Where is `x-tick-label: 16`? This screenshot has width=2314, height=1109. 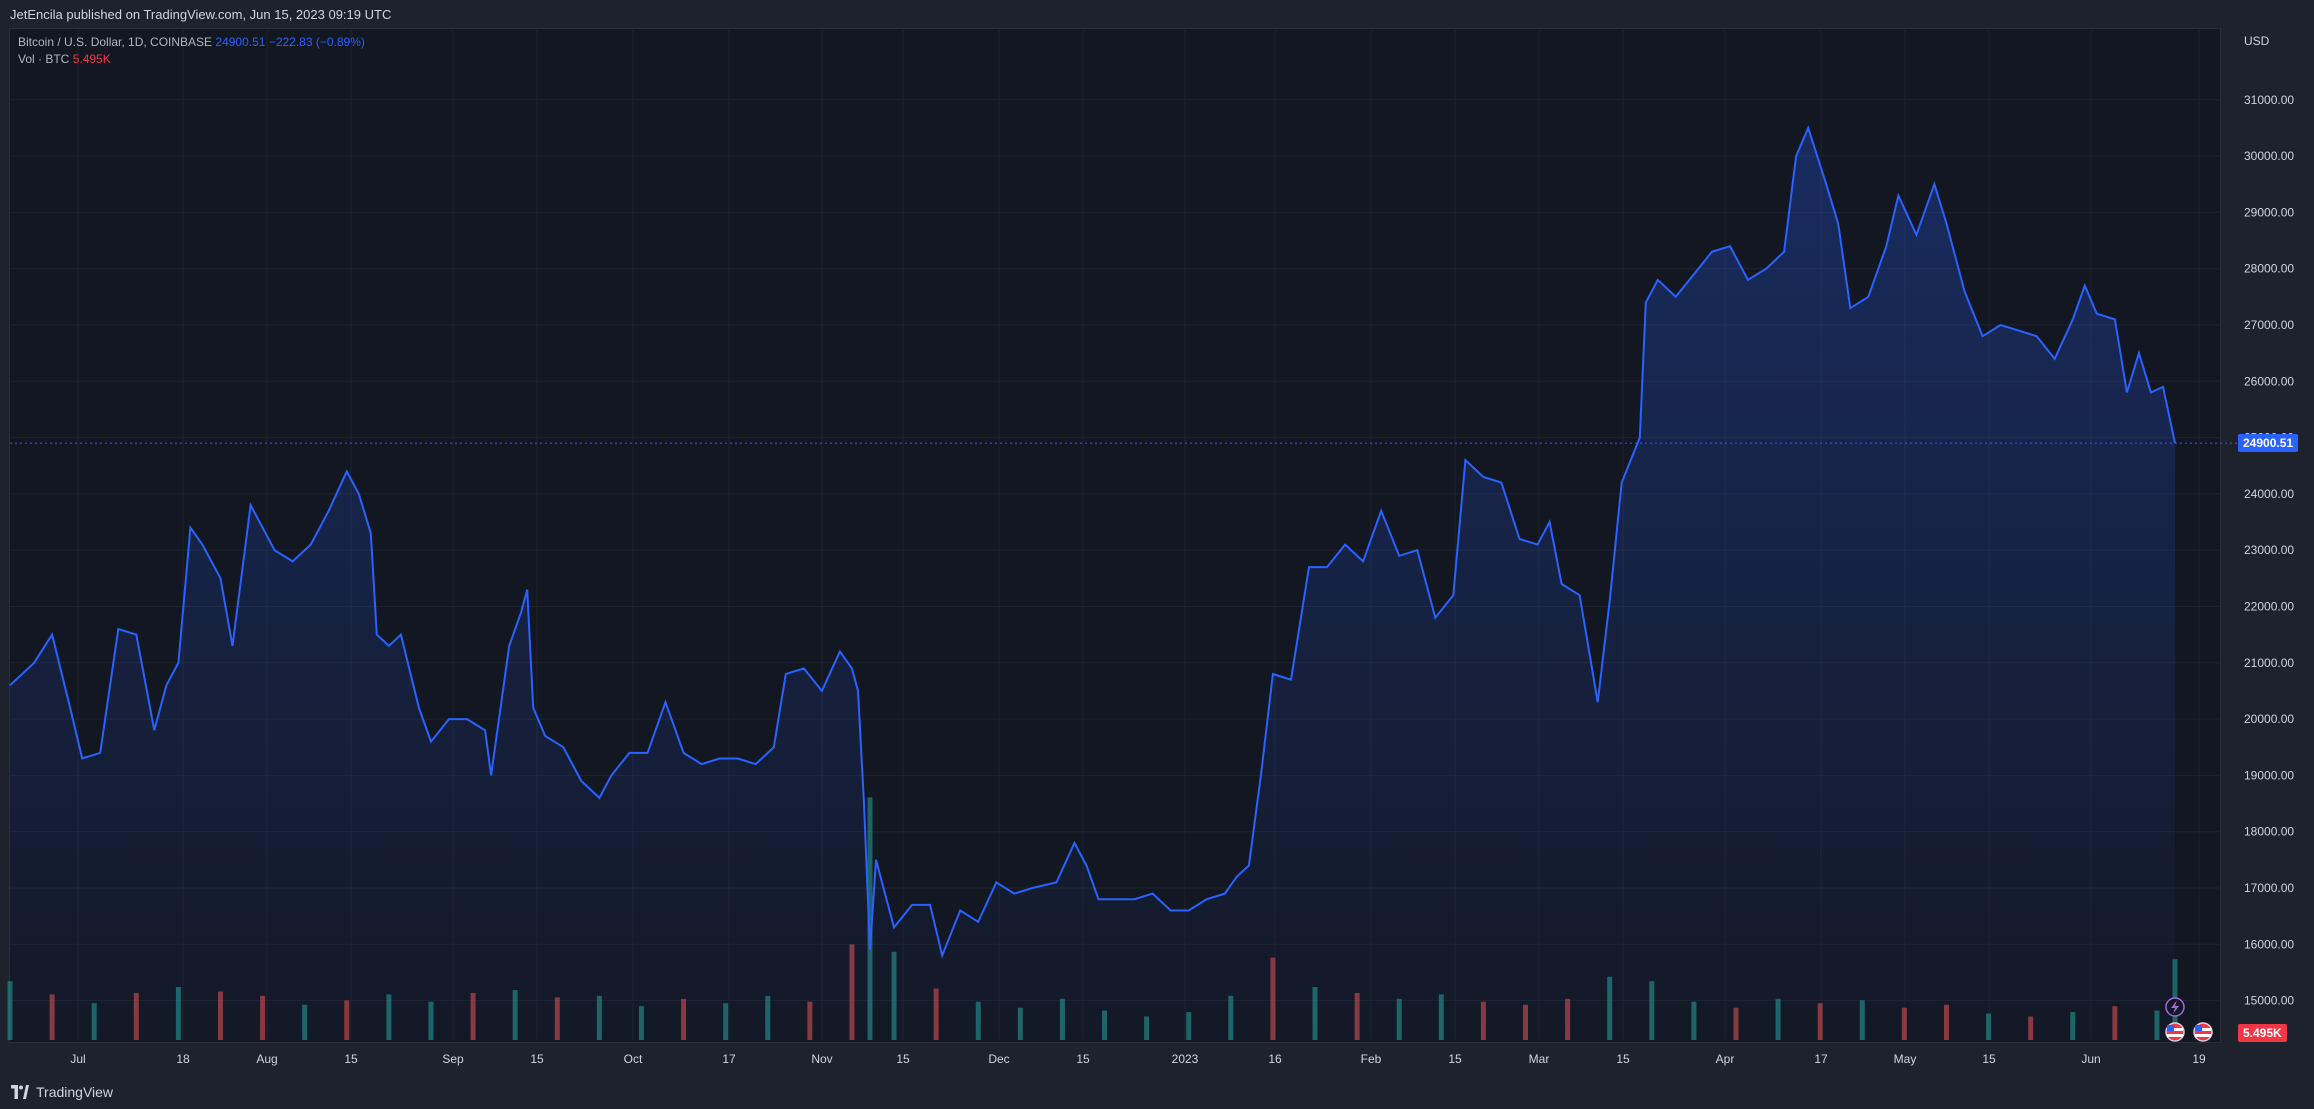
x-tick-label: 16 is located at coordinates (1275, 1059).